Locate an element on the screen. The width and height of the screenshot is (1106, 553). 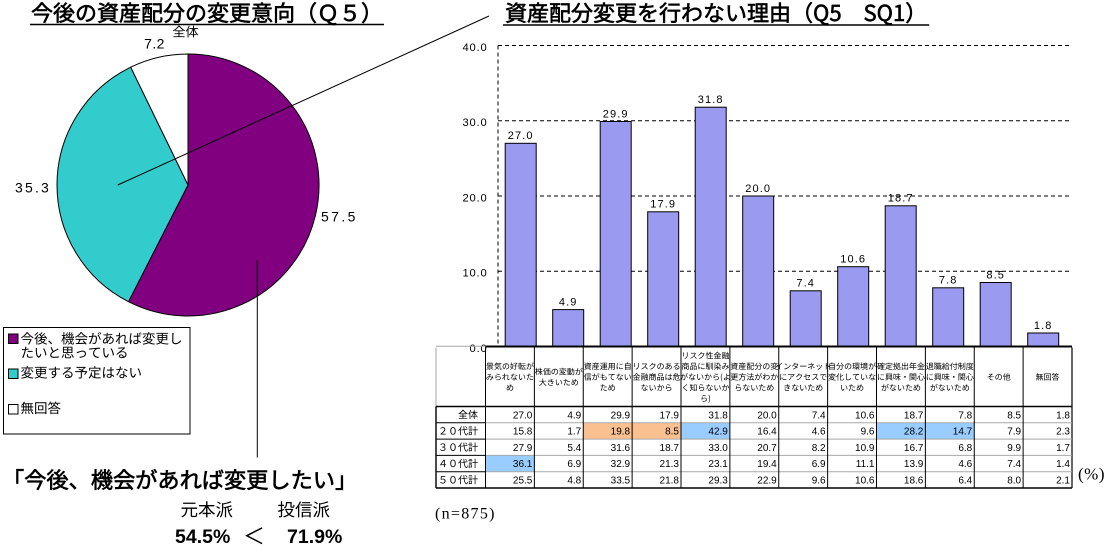
svg-text: 10.9 is located at coordinates (865, 448).